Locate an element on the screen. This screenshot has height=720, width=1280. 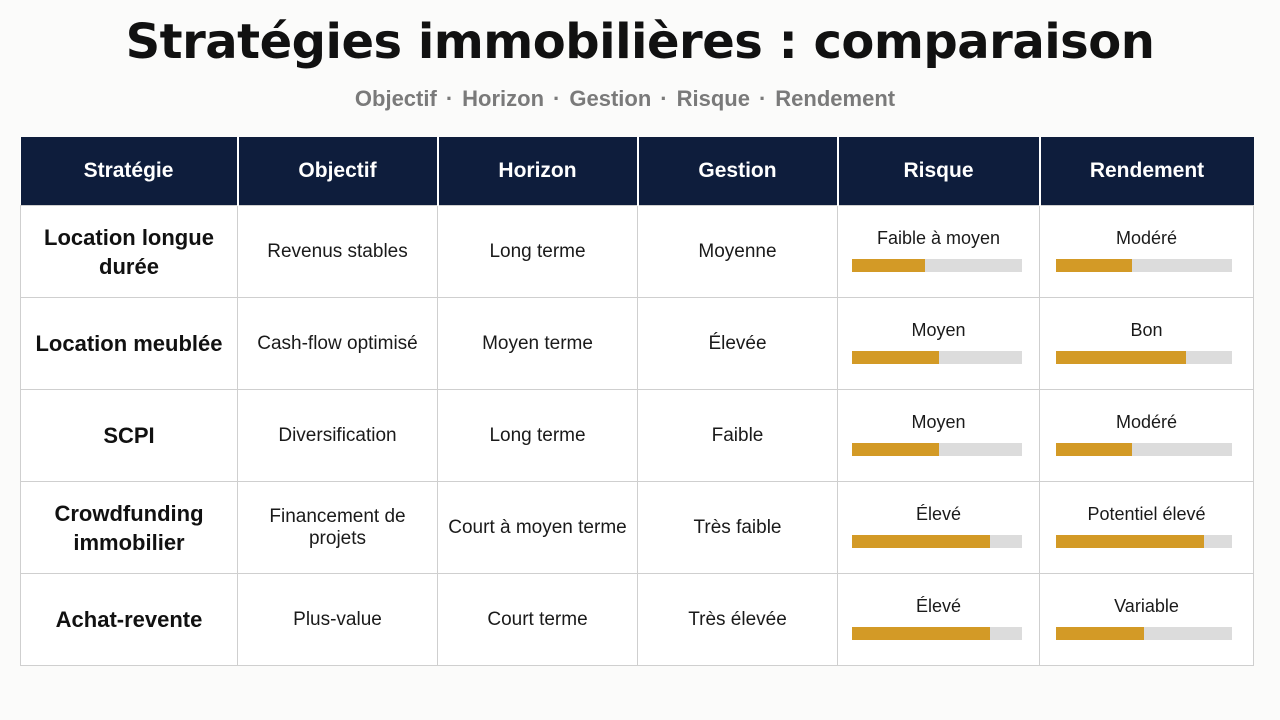
subtitle-item: Rendement is located at coordinates (835, 98).